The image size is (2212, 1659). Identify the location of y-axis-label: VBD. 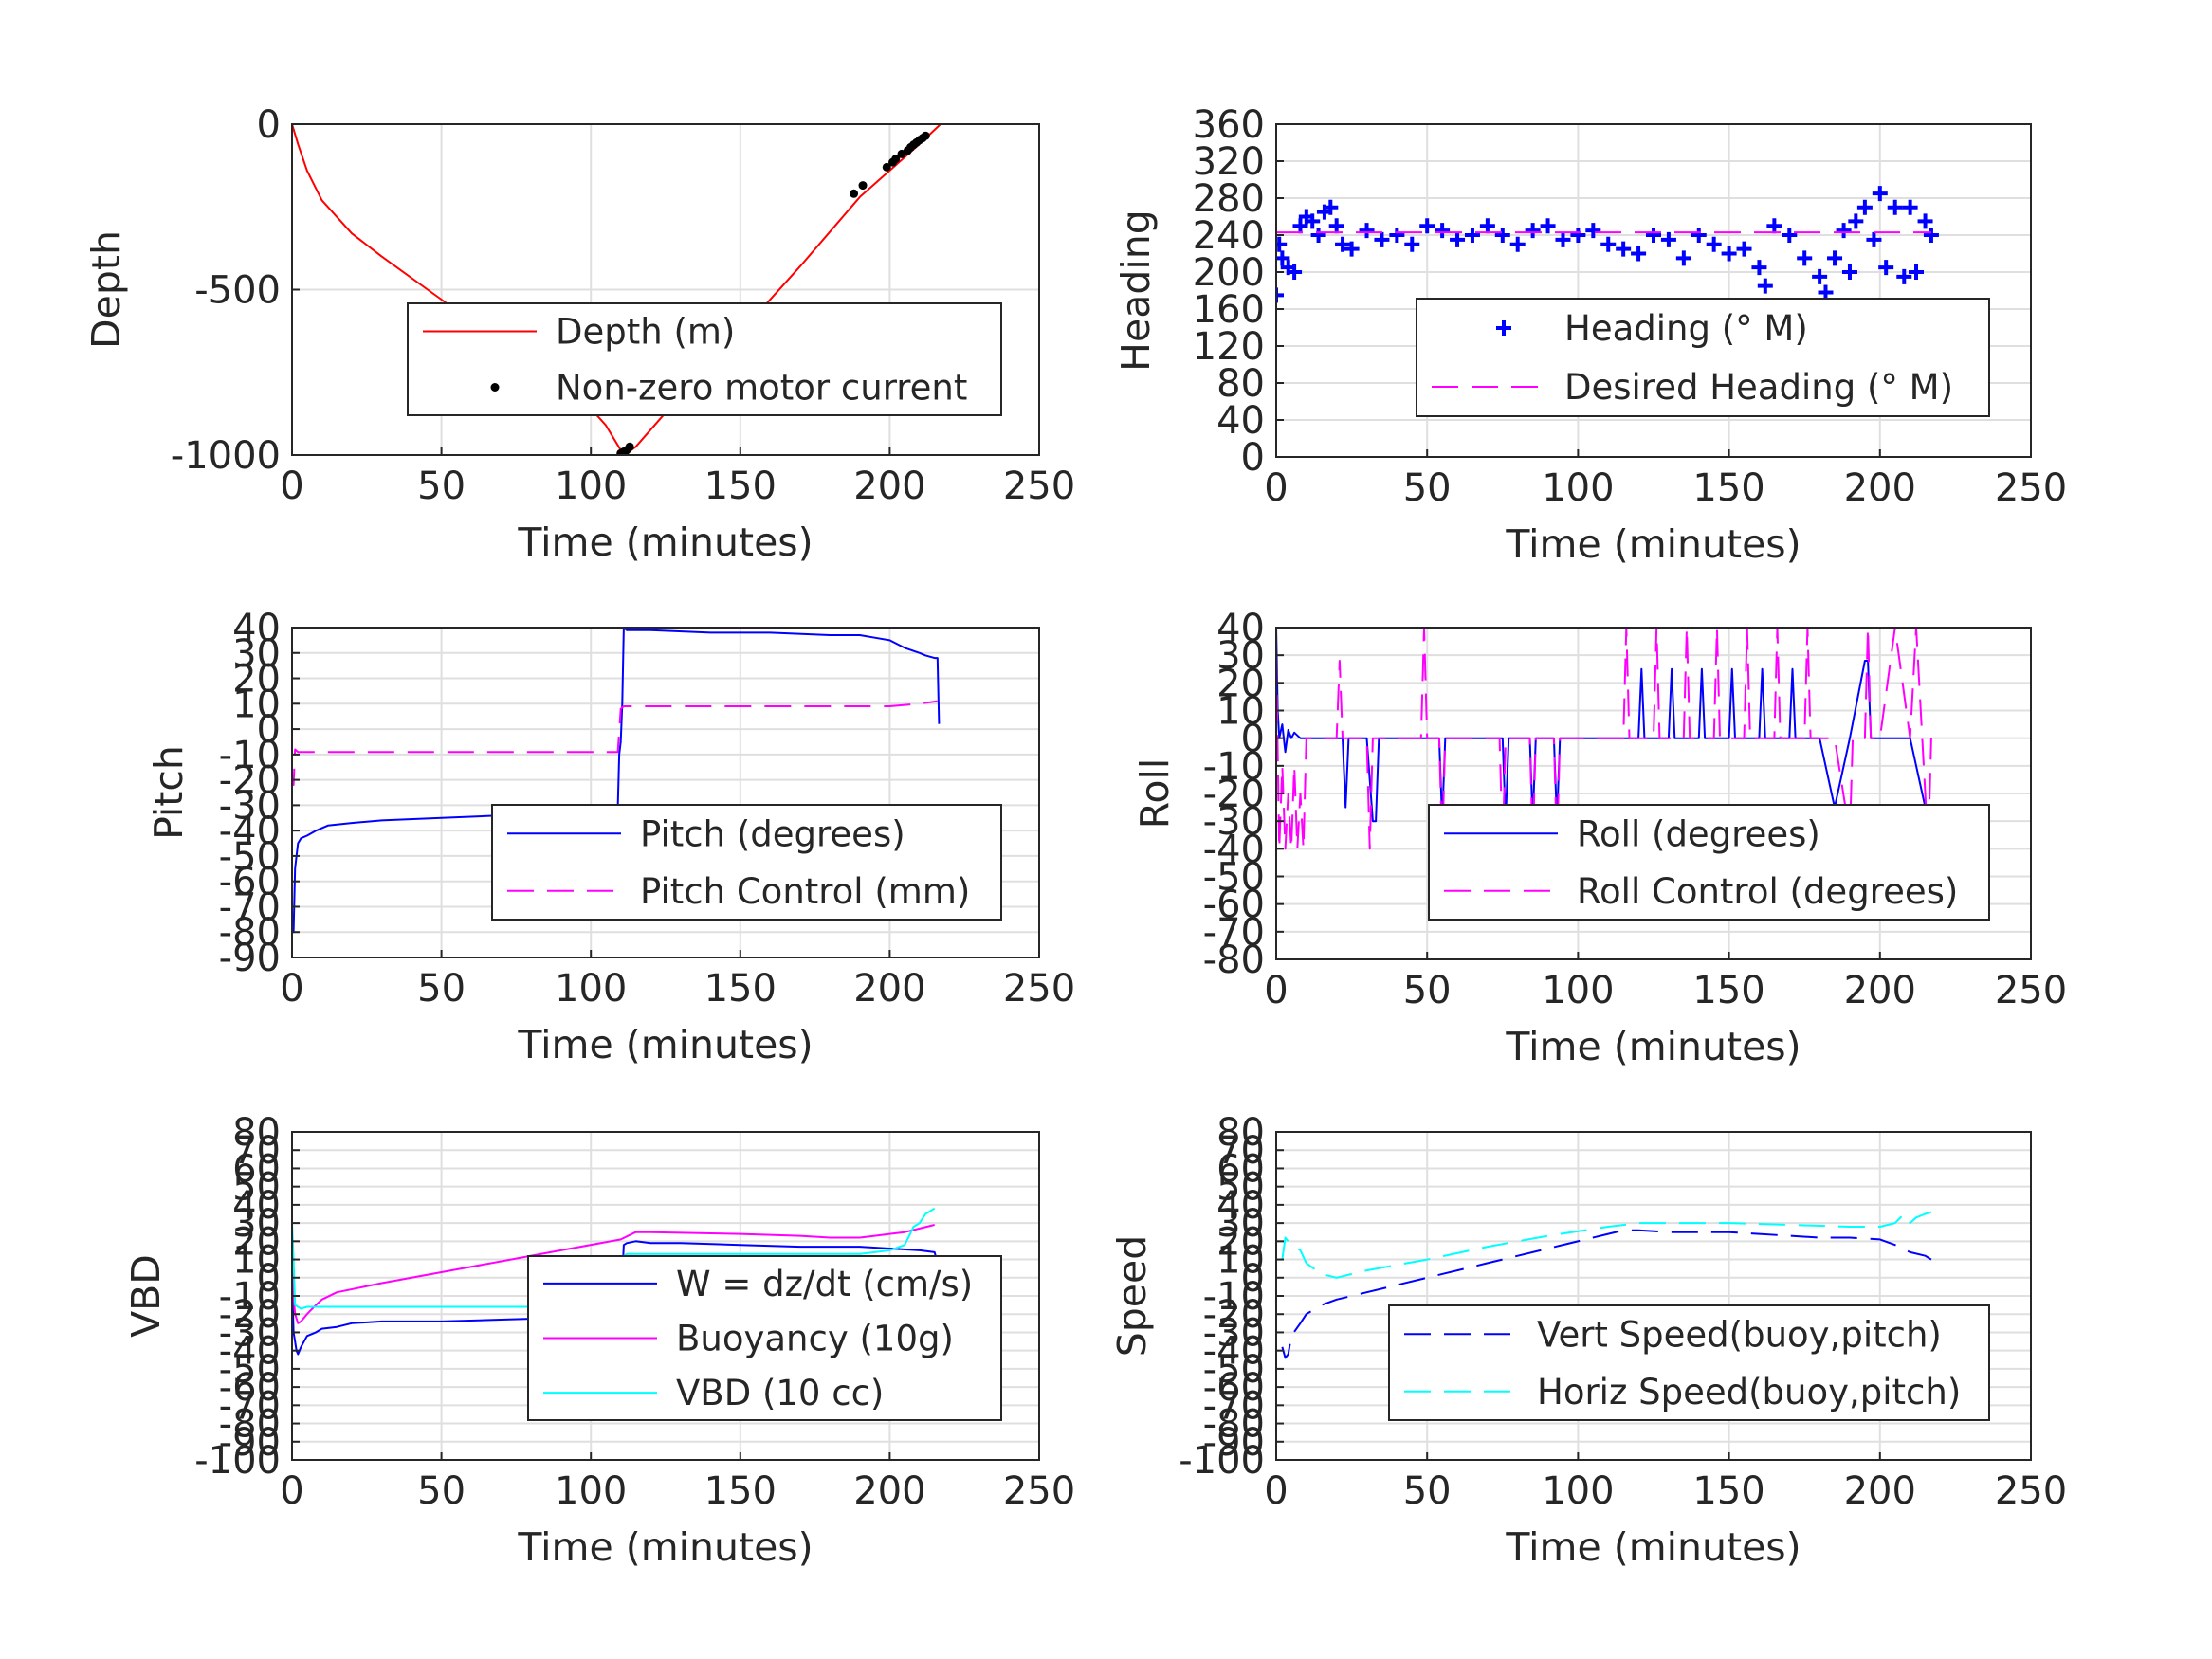
(146, 1296).